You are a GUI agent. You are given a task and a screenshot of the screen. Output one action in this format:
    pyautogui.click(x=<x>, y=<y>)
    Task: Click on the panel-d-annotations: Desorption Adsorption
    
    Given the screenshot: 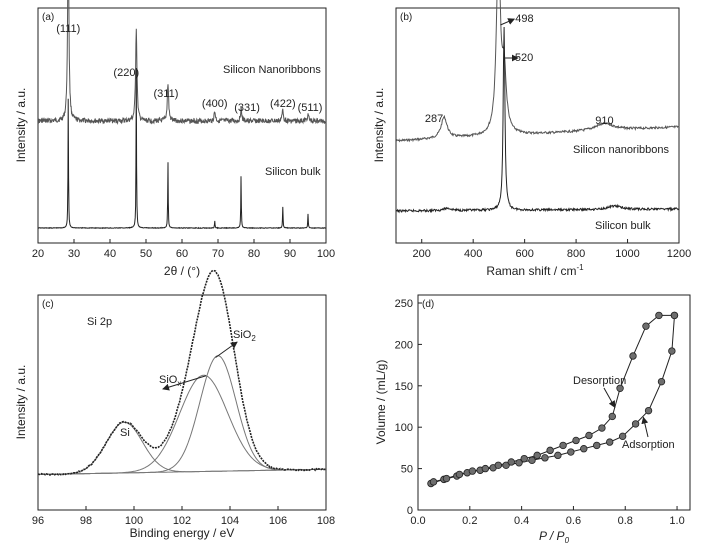 What is the action you would take?
    pyautogui.click(x=624, y=413)
    